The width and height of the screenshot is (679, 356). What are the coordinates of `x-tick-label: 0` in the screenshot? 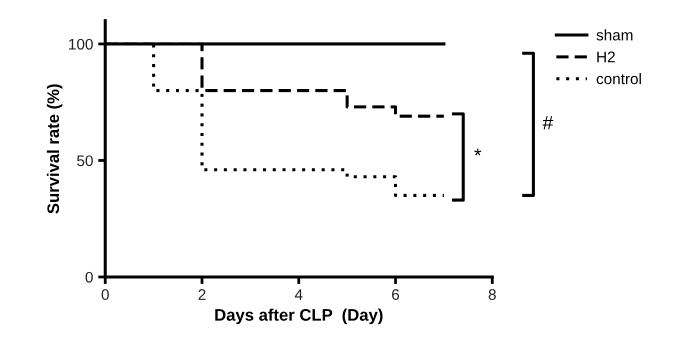 It's located at (105, 294).